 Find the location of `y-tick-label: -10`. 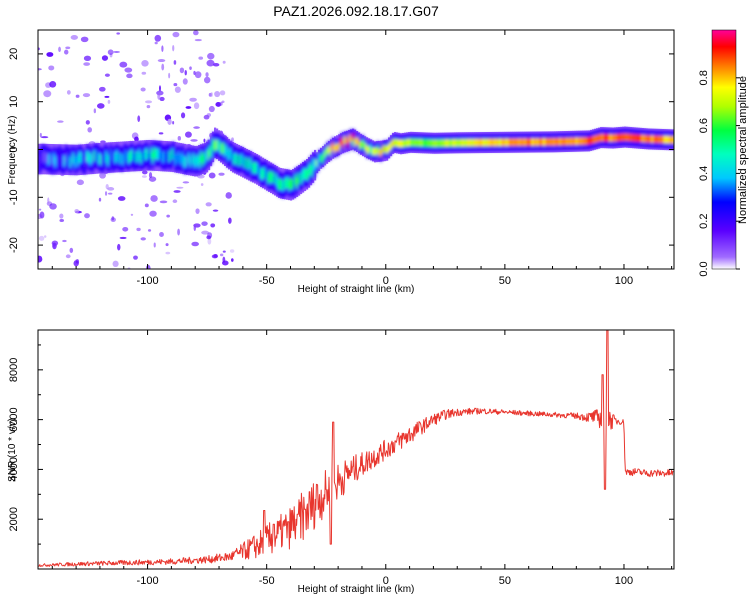

y-tick-label: -10 is located at coordinates (14, 197).